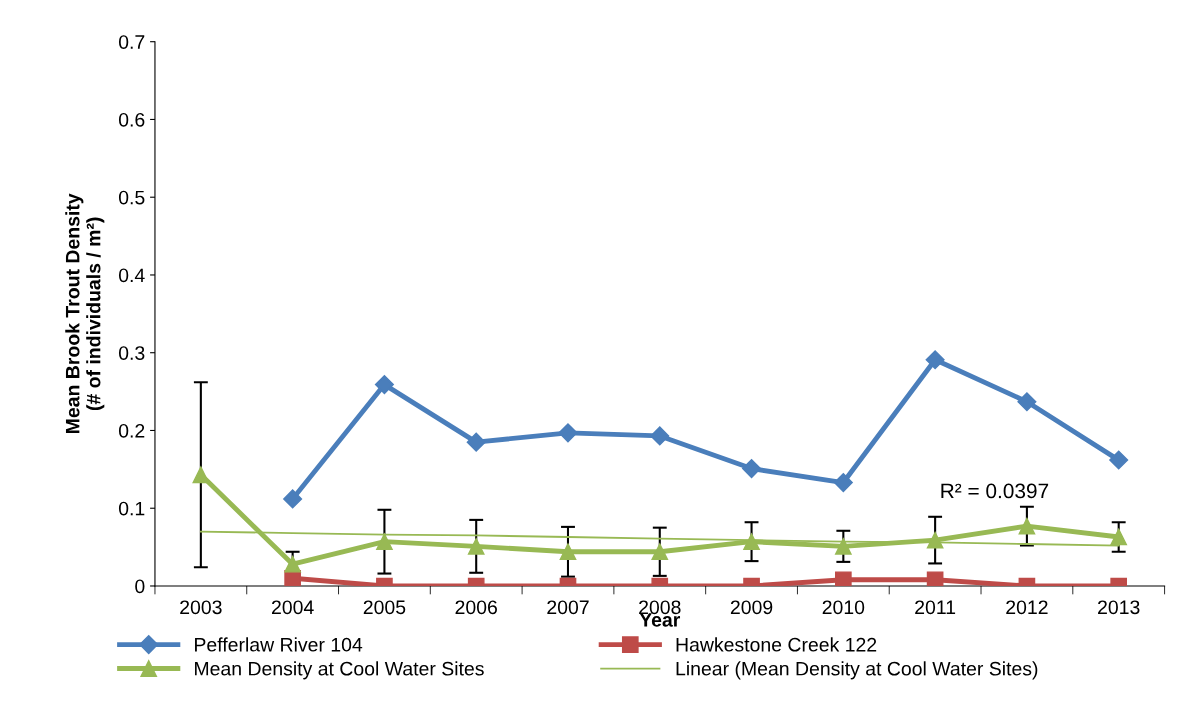  What do you see at coordinates (384, 607) in the screenshot?
I see `x-tick-label: 2005` at bounding box center [384, 607].